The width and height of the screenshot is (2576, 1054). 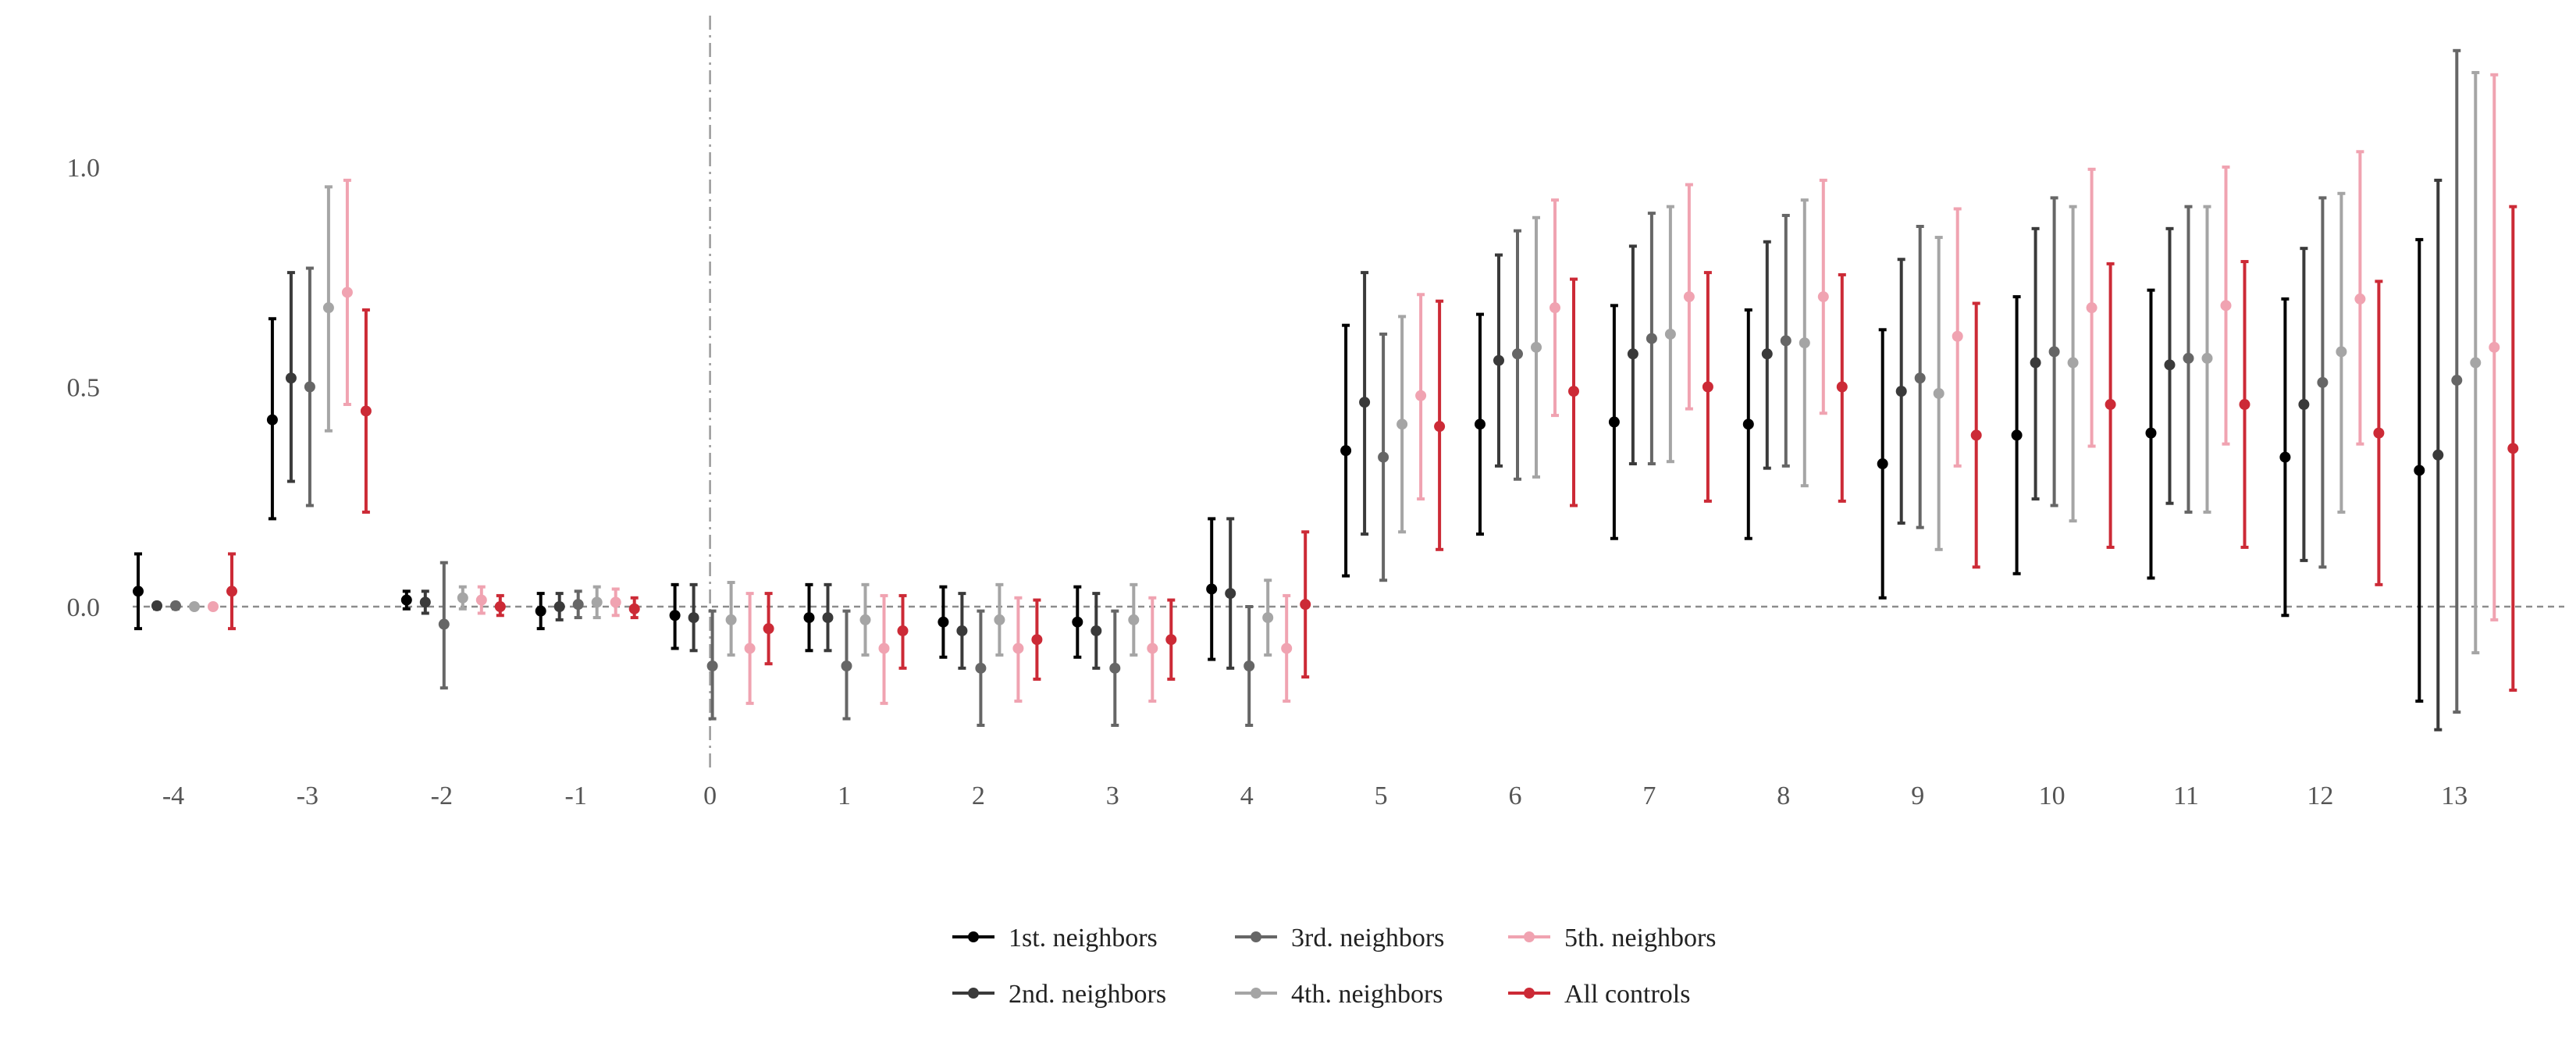 What do you see at coordinates (84, 168) in the screenshot?
I see `y-tick-label: 1.0` at bounding box center [84, 168].